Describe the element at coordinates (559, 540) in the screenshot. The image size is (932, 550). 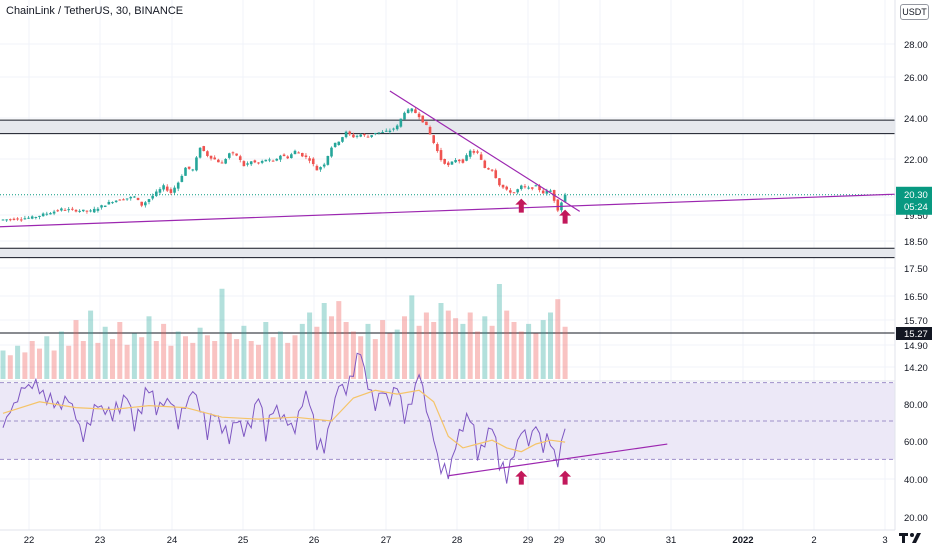
I see `time-tick-label: 29` at that location.